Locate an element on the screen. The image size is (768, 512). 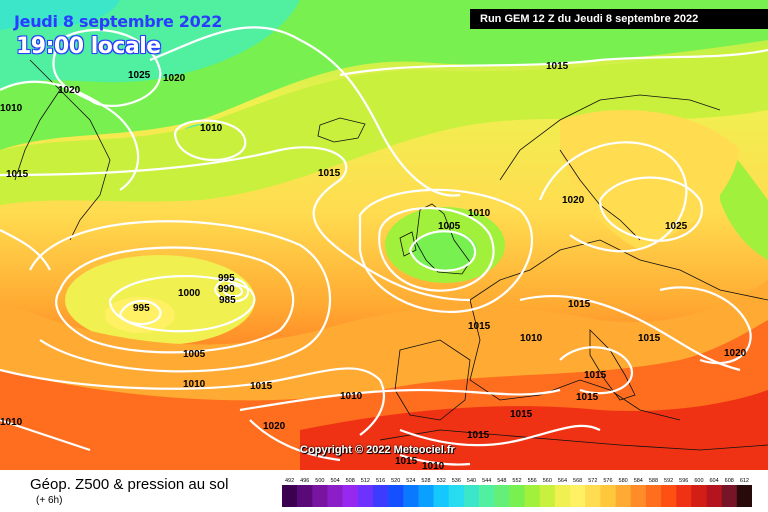
isobar-1010-uk is located at coordinates (445, 250).